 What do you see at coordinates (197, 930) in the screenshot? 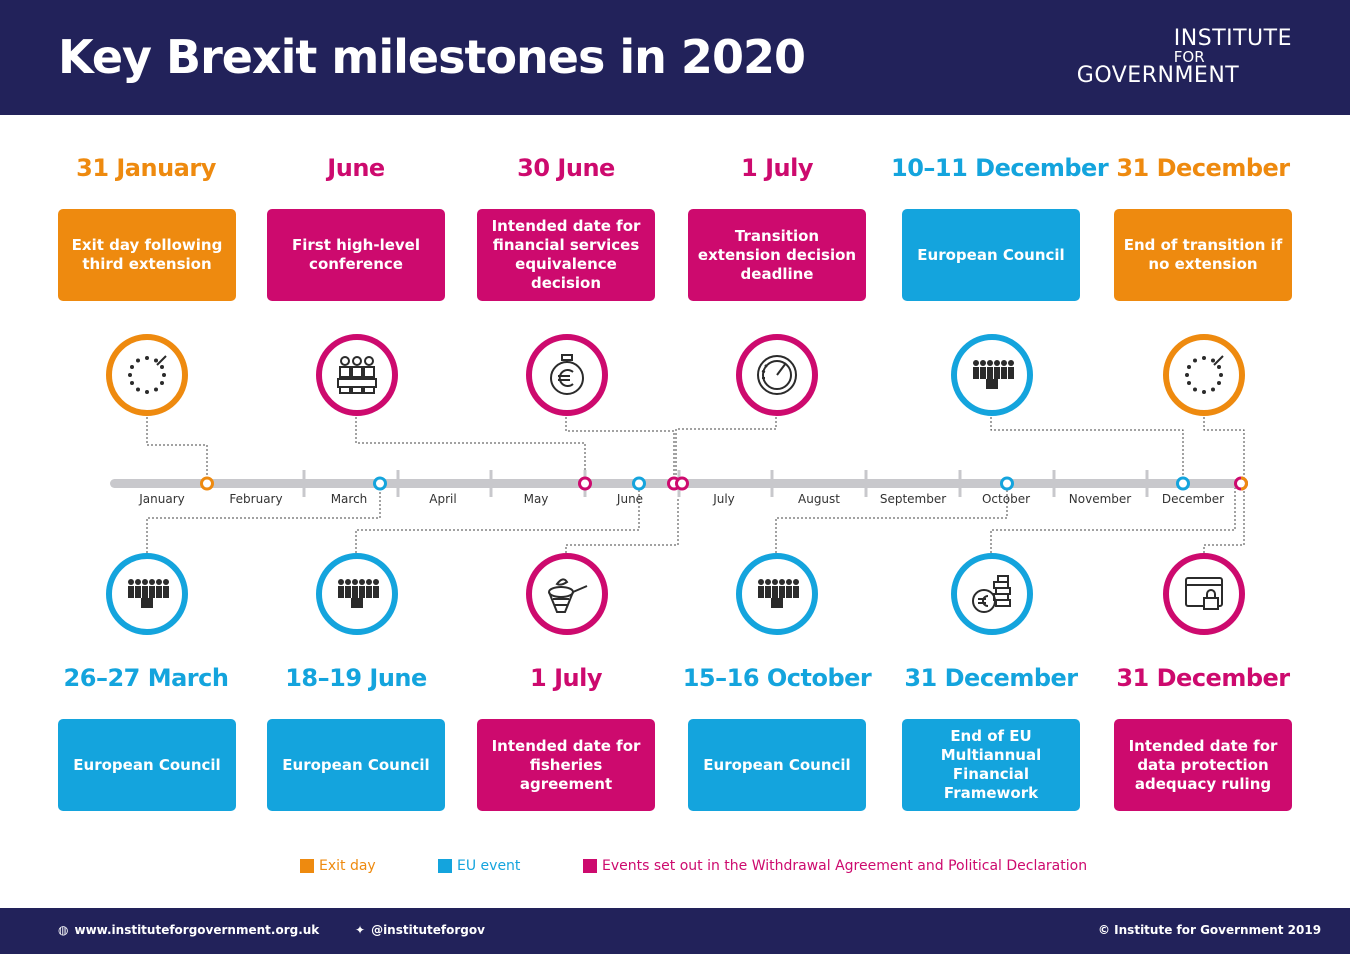
I see `footer-website-text: www.instituteforgovernment.org.uk` at bounding box center [197, 930].